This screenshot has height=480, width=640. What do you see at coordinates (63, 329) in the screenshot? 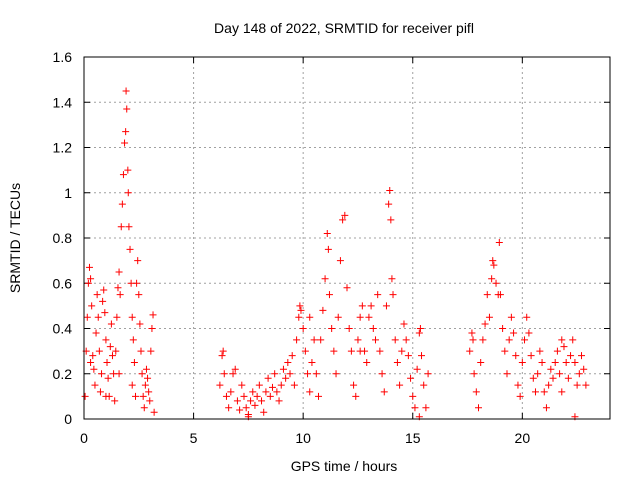
I see `y-tick-label: 0.4` at bounding box center [63, 329].